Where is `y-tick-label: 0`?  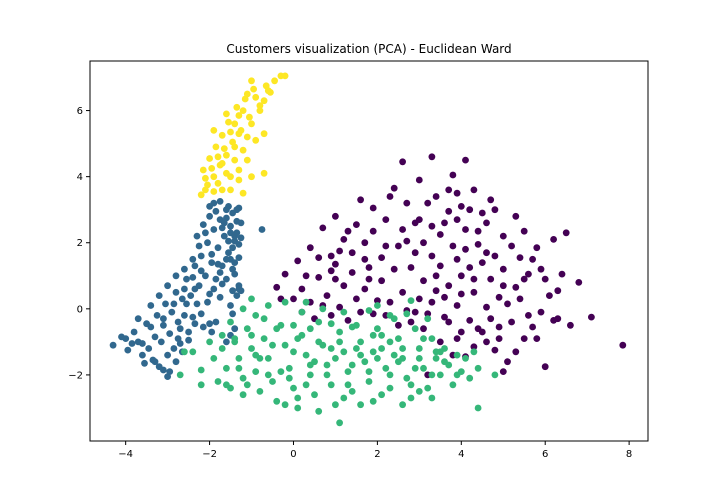 y-tick-label: 0 is located at coordinates (80, 309).